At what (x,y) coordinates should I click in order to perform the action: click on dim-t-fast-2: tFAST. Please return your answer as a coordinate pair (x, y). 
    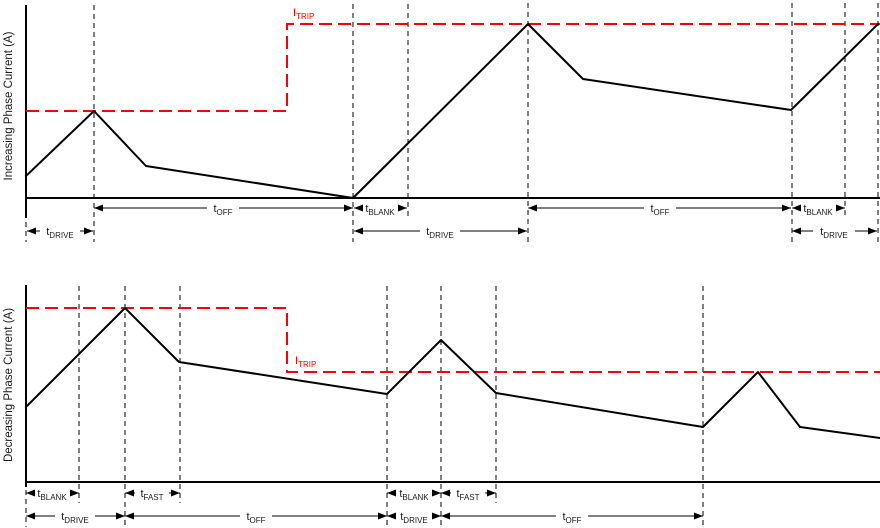
    Looking at the image, I should click on (468, 495).